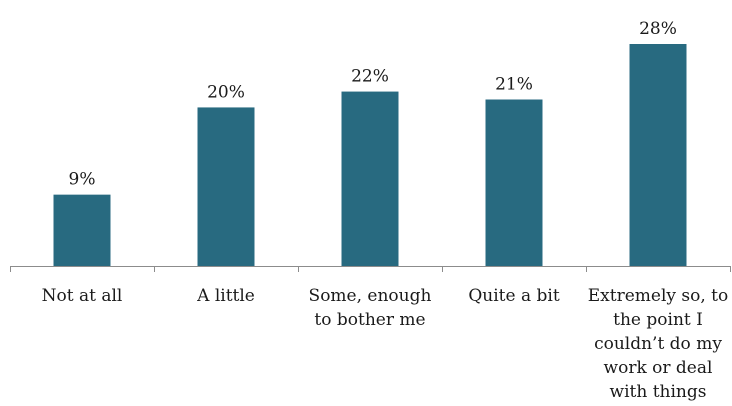  I want to click on data-label: 21%, so click(514, 85).